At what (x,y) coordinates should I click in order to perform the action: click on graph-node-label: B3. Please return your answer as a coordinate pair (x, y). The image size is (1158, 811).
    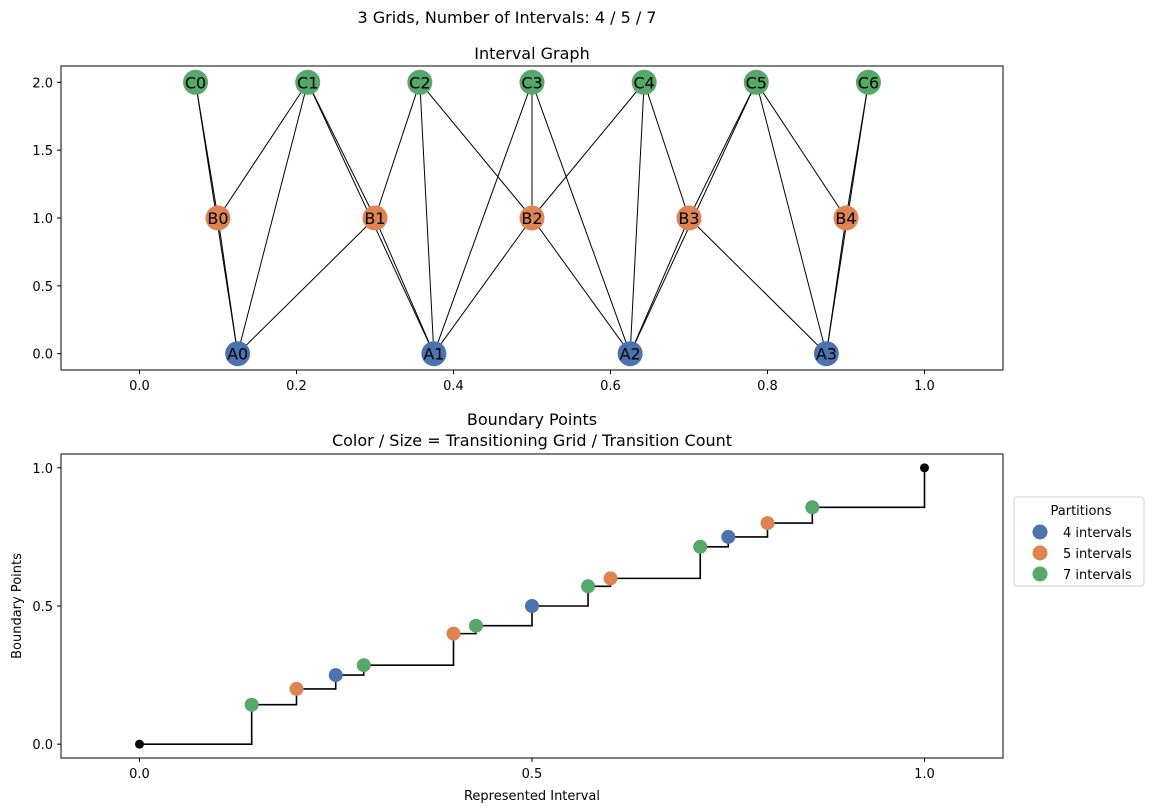
    Looking at the image, I should click on (688, 218).